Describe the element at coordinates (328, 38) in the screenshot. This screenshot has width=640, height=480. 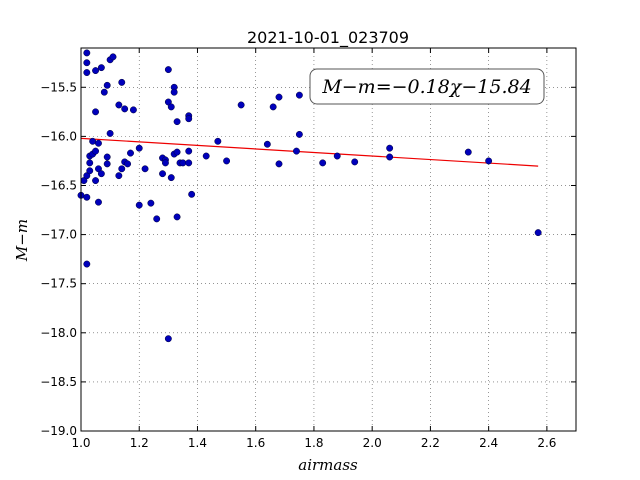
I see `chart-title: 2021-10-01_023709` at that location.